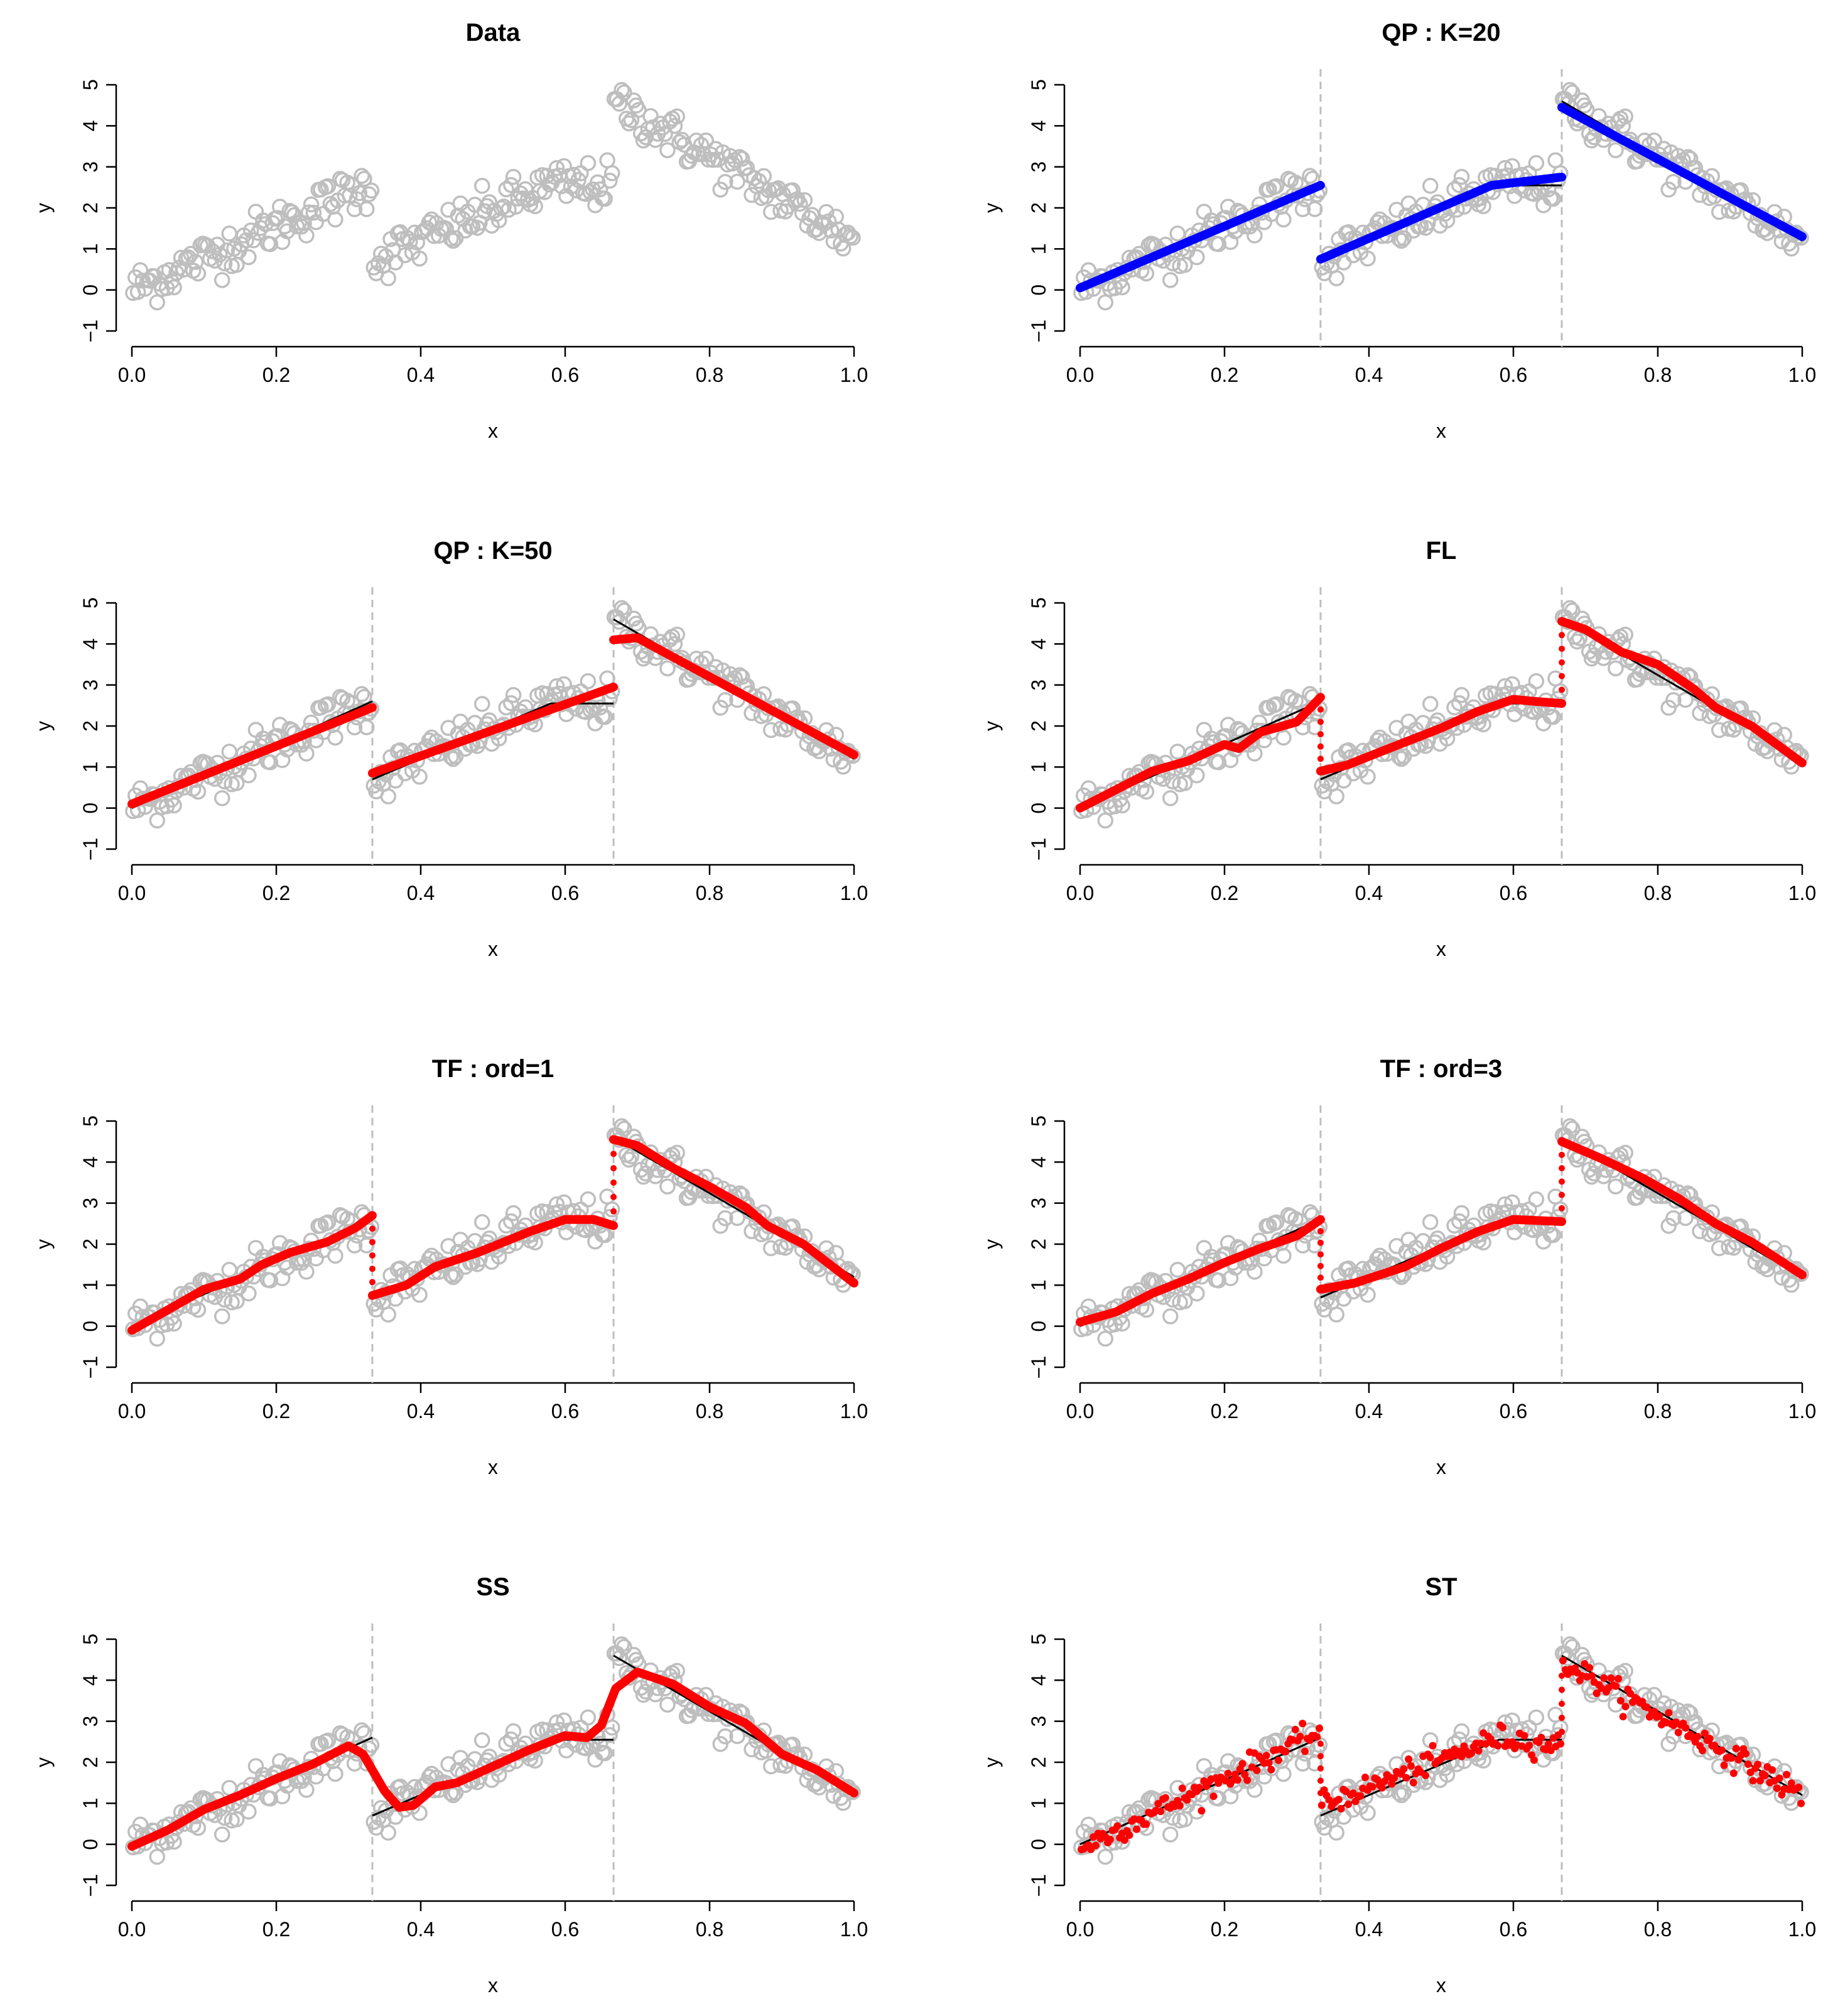 The height and width of the screenshot is (2016, 1833). What do you see at coordinates (493, 32) in the screenshot?
I see `panel-title: Data` at bounding box center [493, 32].